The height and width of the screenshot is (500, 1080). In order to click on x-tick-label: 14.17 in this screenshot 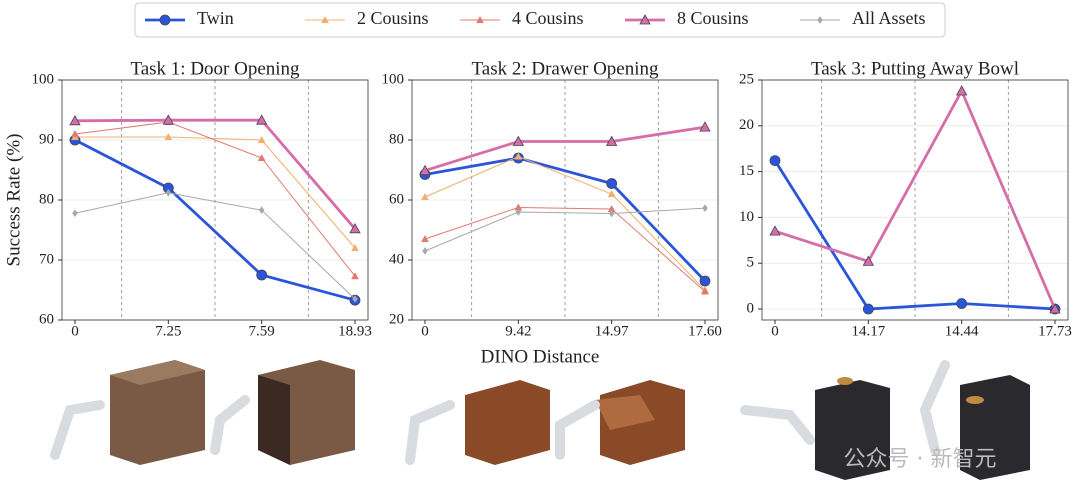, I will do `click(868, 331)`.